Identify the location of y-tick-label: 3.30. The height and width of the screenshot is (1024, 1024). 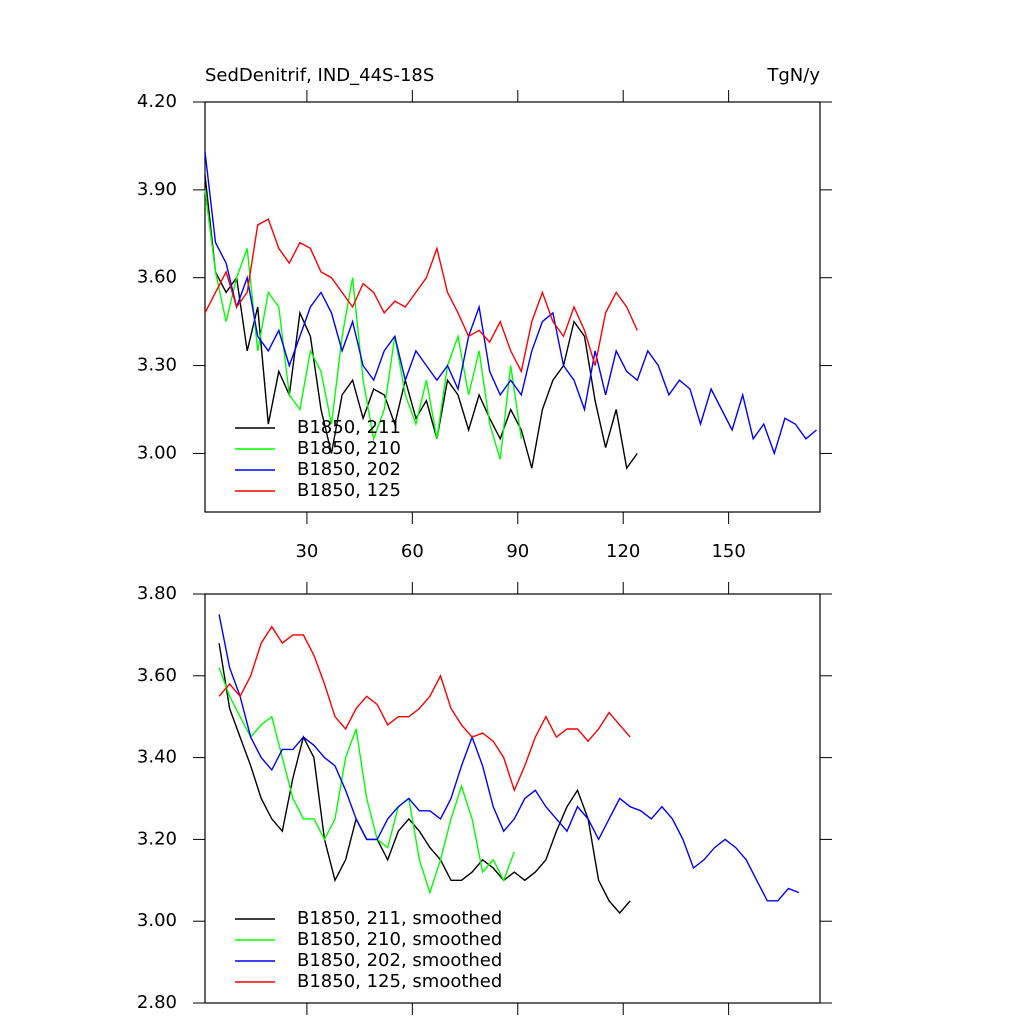
(157, 365).